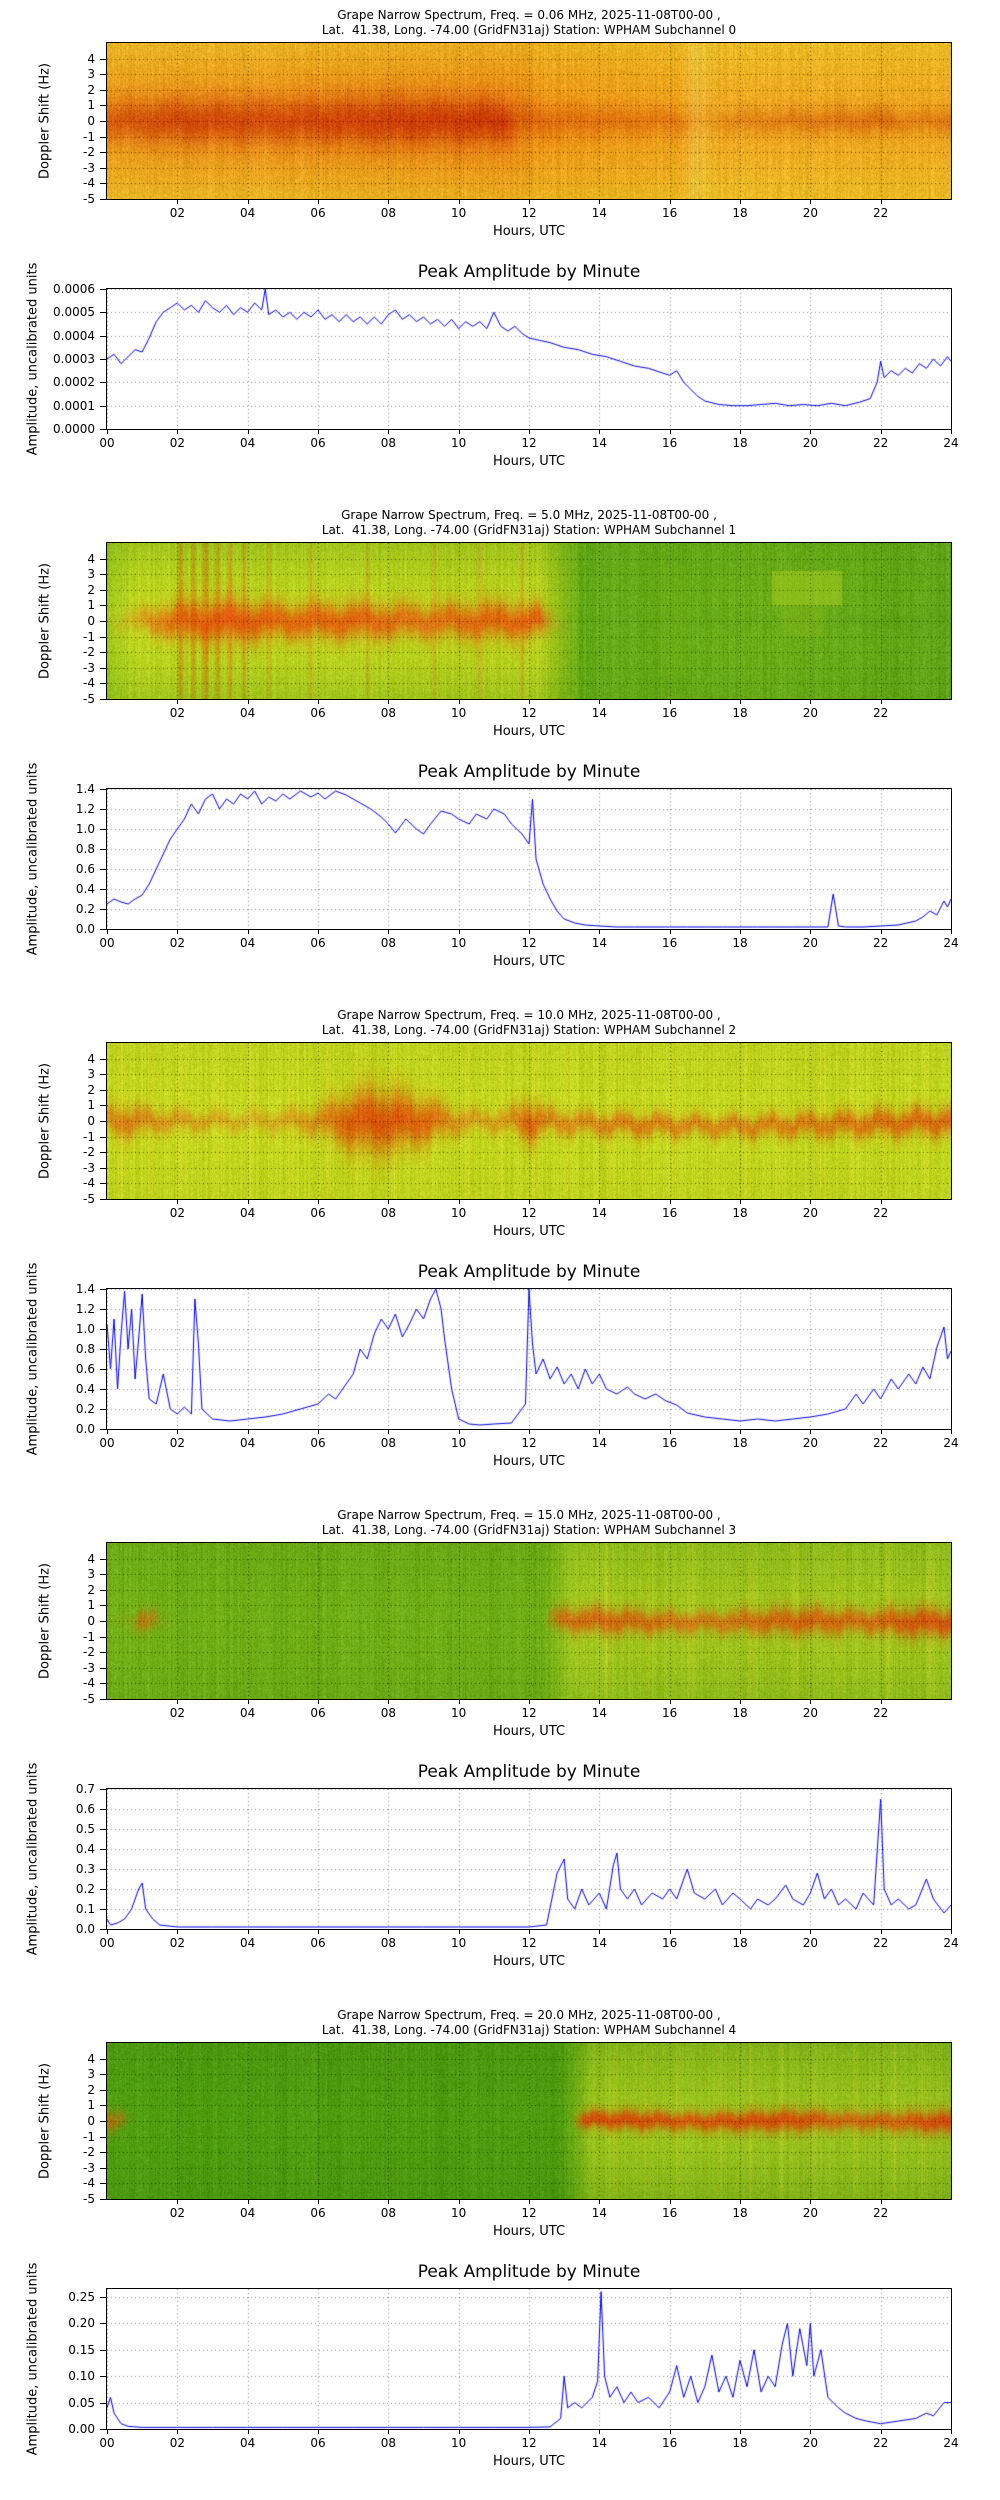 Image resolution: width=1000 pixels, height=2500 pixels. What do you see at coordinates (91, 605) in the screenshot?
I see `y-tick-label: 1` at bounding box center [91, 605].